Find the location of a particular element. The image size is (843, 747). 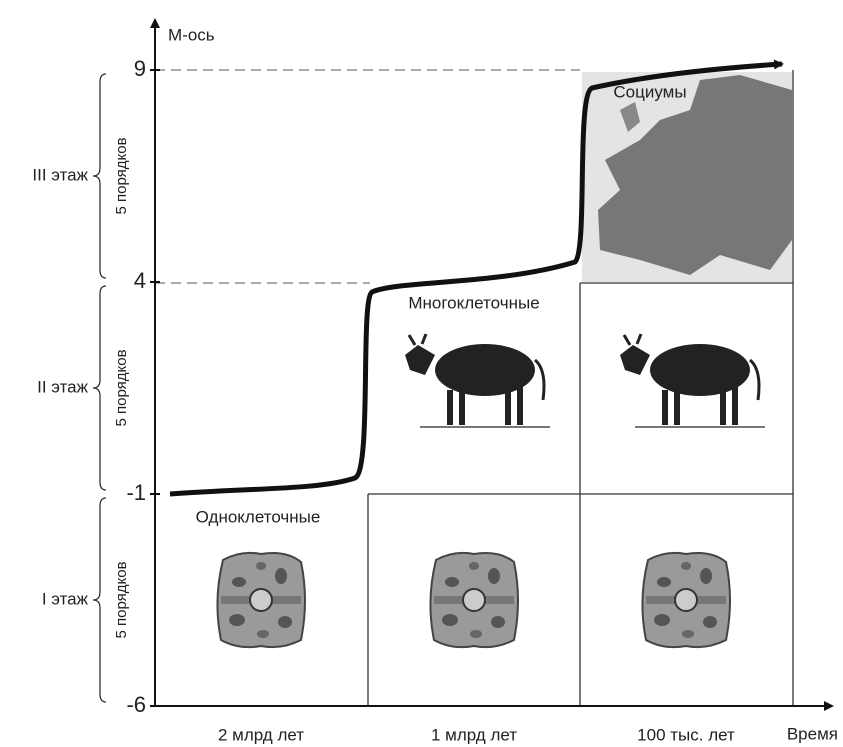

x-axis-label: Время is located at coordinates (812, 733).